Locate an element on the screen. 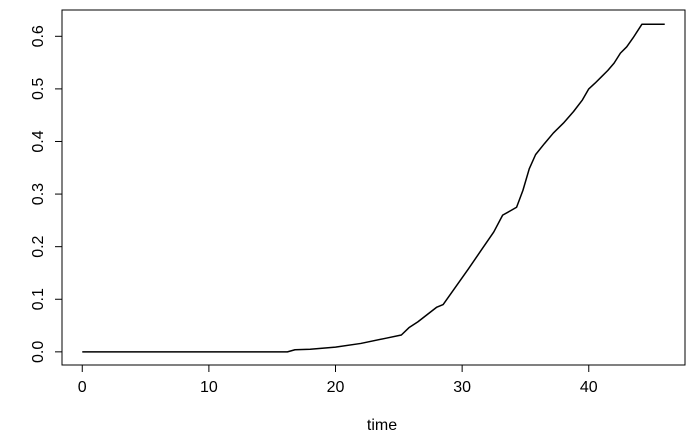 The image size is (687, 435). x-tick-label: 30 is located at coordinates (462, 387).